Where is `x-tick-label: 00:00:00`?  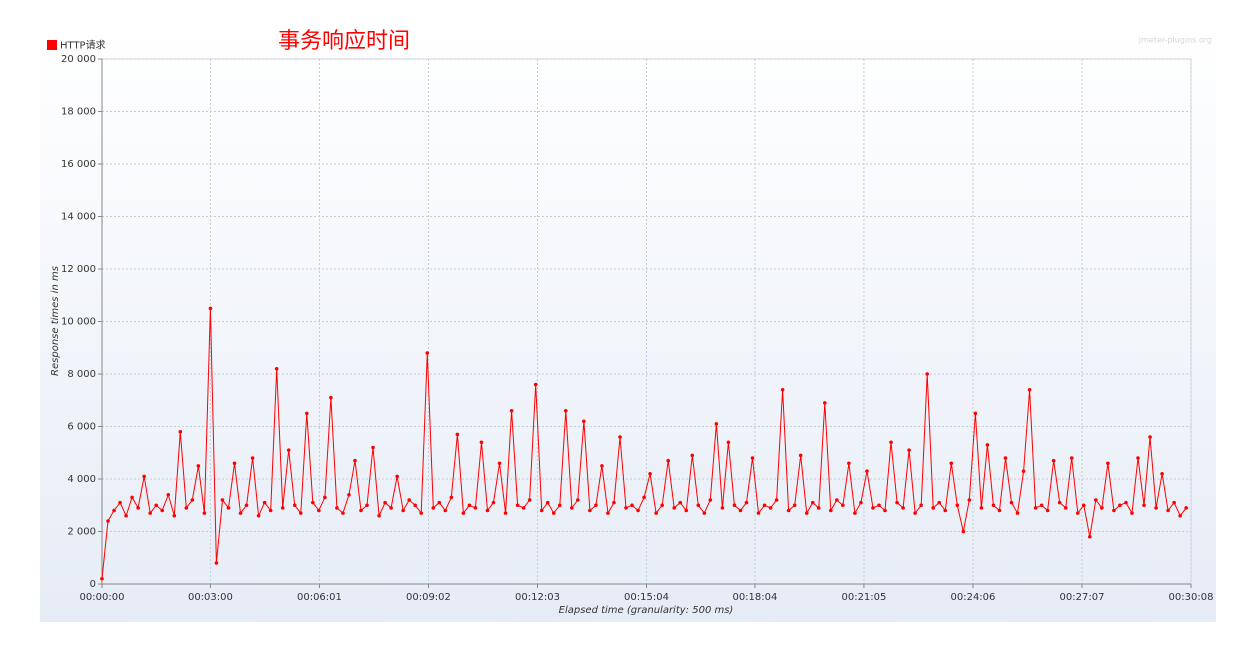
x-tick-label: 00:00:00 is located at coordinates (102, 597).